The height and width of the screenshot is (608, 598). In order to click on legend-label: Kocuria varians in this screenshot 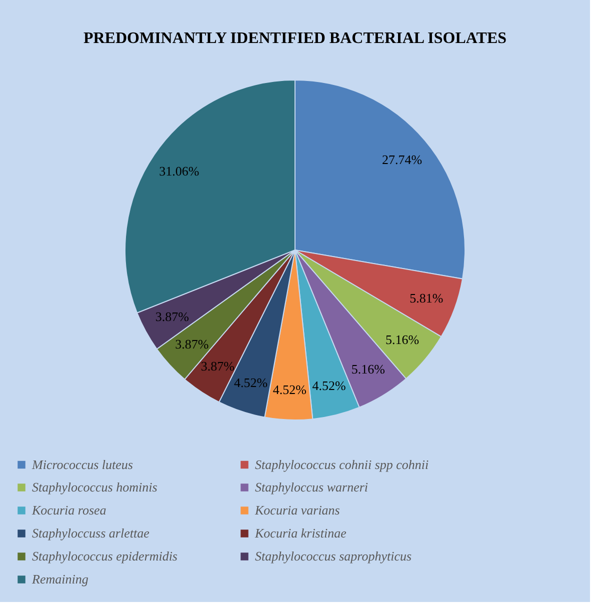, I will do `click(297, 510)`.